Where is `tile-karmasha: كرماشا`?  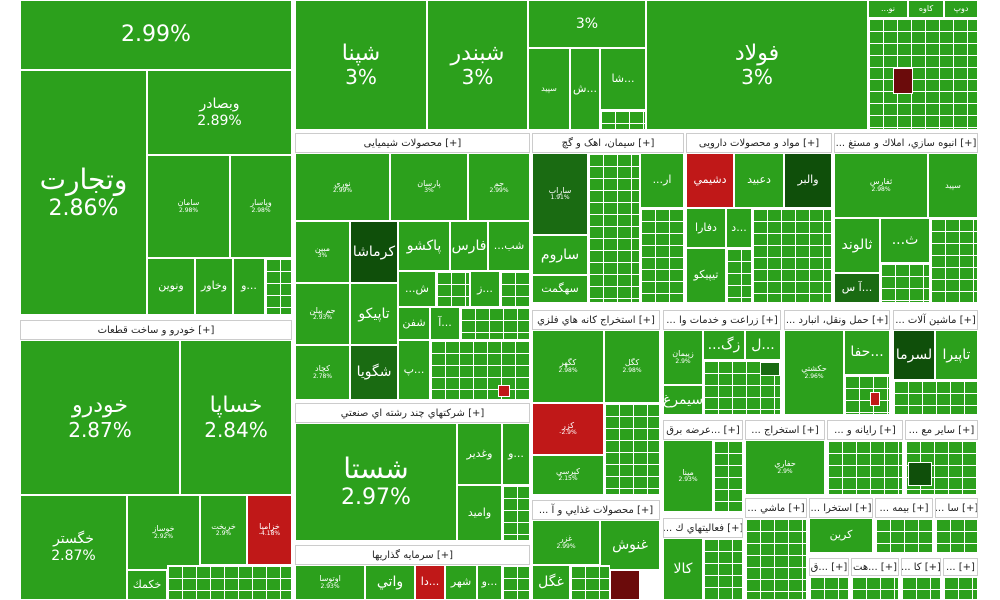
tile-karmasha: كرماشا is located at coordinates (374, 252).